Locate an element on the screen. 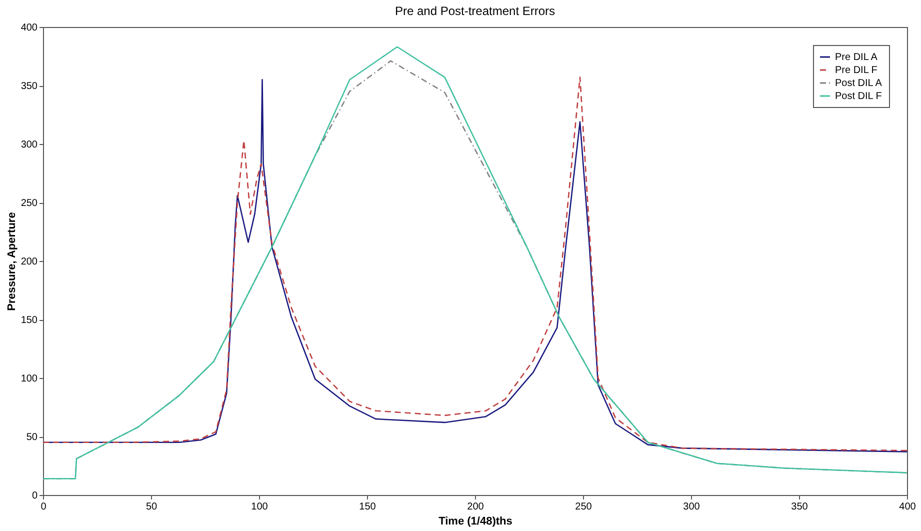  x-tick-label: 150 is located at coordinates (367, 507).